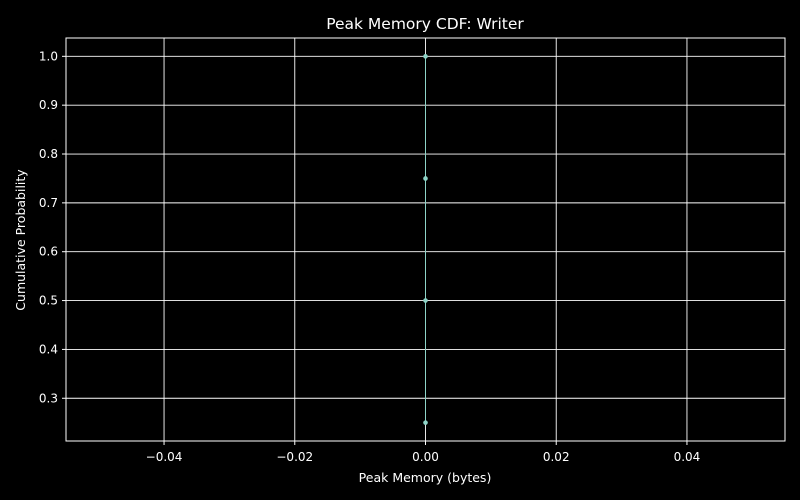 Image resolution: width=800 pixels, height=500 pixels. What do you see at coordinates (556, 457) in the screenshot?
I see `x-tick-label: 0.02` at bounding box center [556, 457].